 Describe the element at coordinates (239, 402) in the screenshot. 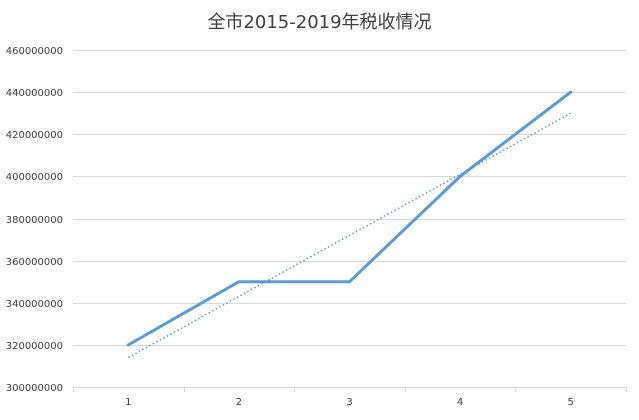

I see `x-tick-label: 2` at that location.